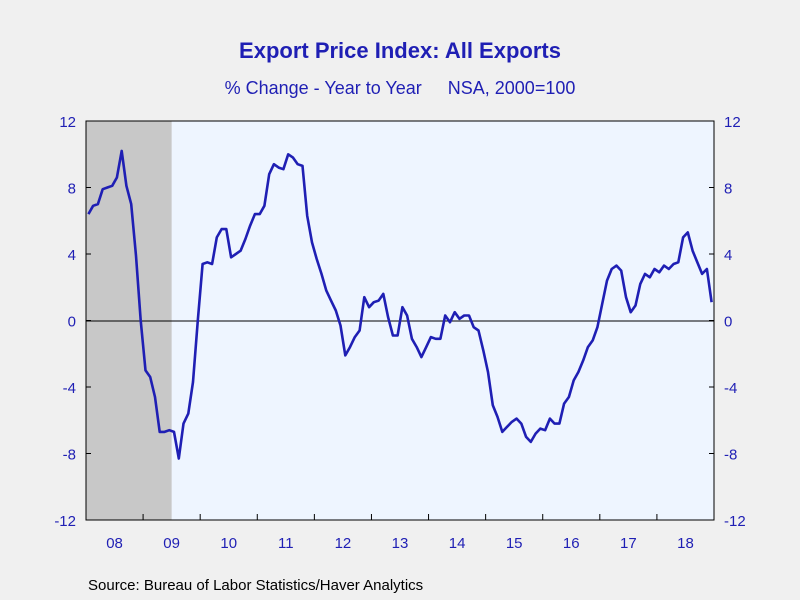 This screenshot has width=800, height=600. Describe the element at coordinates (286, 543) in the screenshot. I see `x-tick-label: 11` at that location.